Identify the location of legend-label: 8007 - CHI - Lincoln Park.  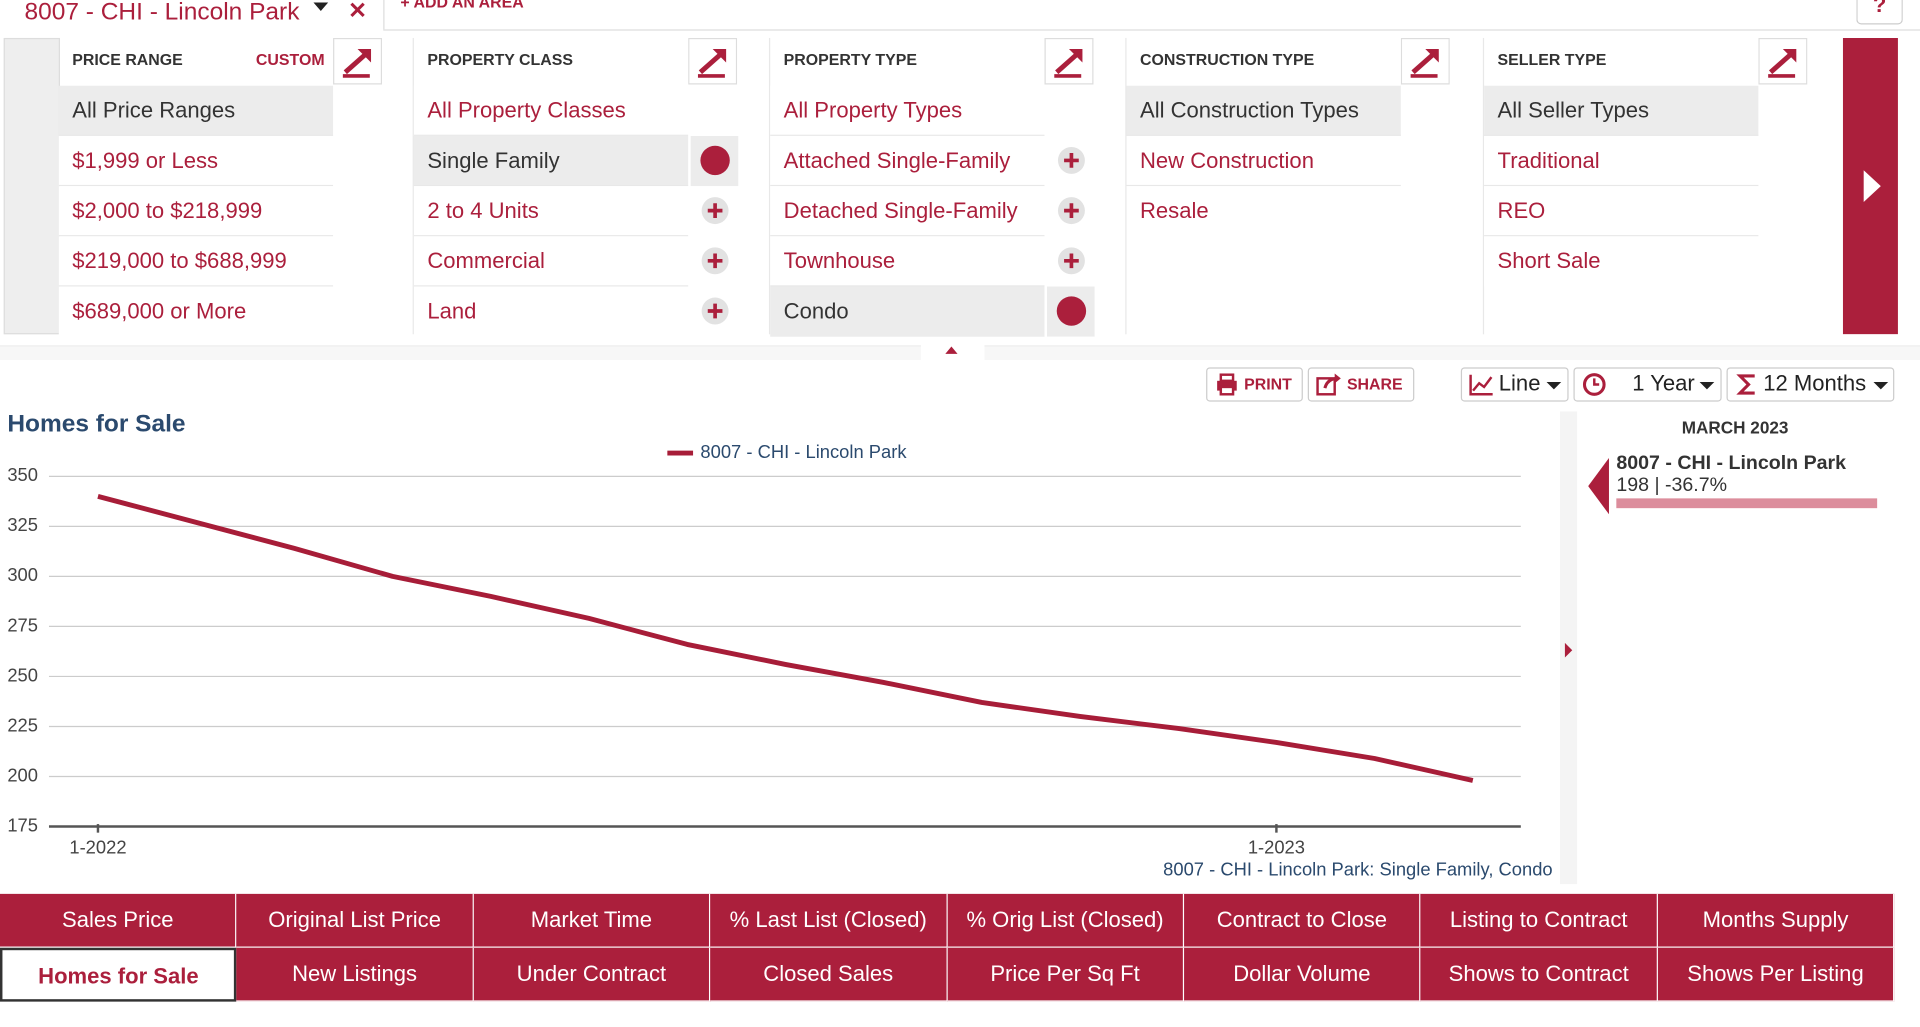
(803, 451).